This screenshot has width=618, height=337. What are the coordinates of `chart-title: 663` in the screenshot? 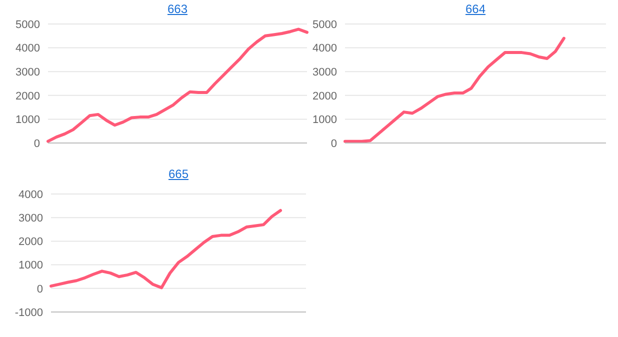 It's located at (177, 9).